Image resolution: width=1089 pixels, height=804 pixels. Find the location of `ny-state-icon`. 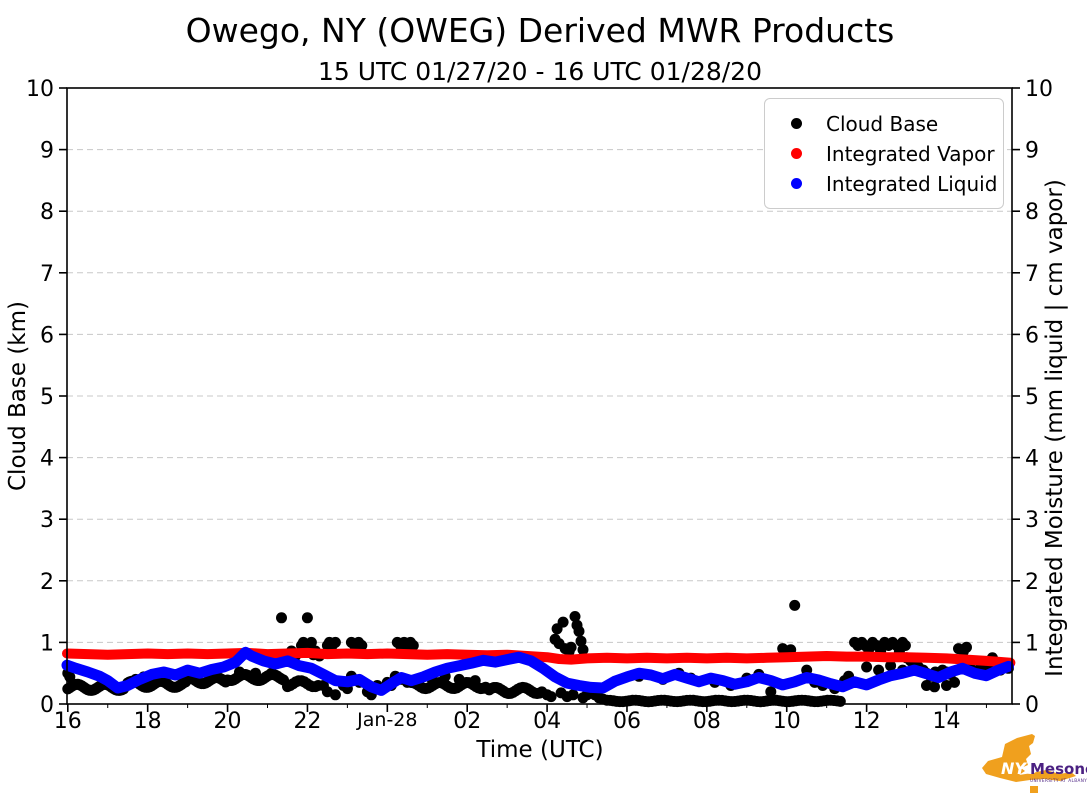

ny-state-icon is located at coordinates (1029, 758).